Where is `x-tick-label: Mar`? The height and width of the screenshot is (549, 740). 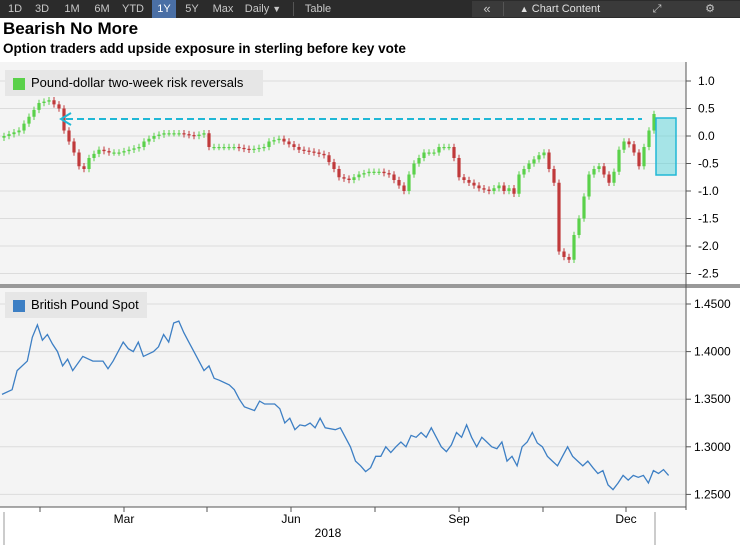 x-tick-label: Mar is located at coordinates (124, 519).